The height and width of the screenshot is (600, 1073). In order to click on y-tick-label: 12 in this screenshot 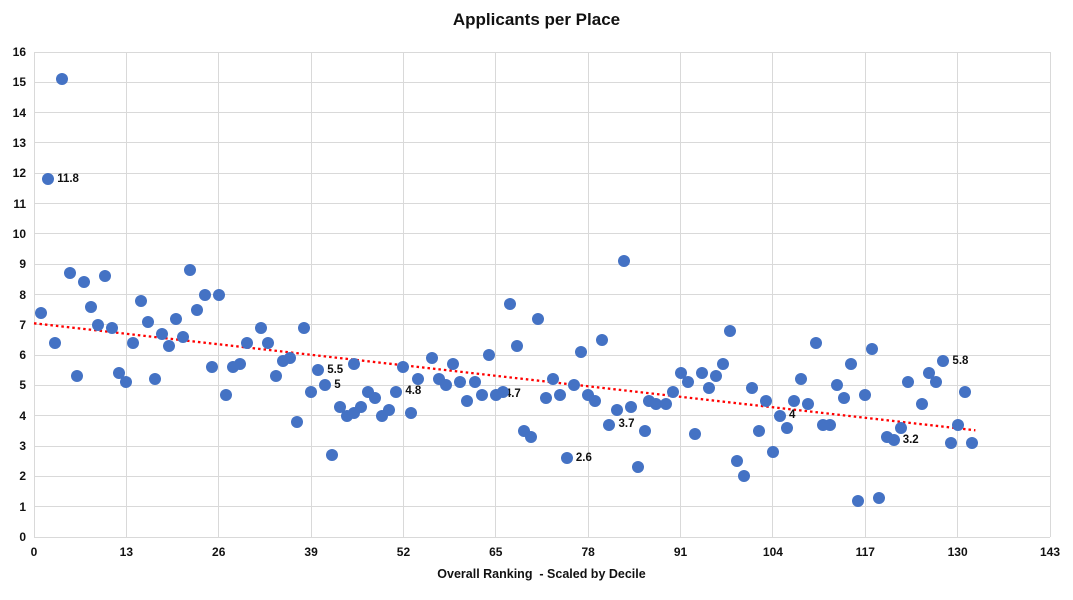, I will do `click(19, 173)`.